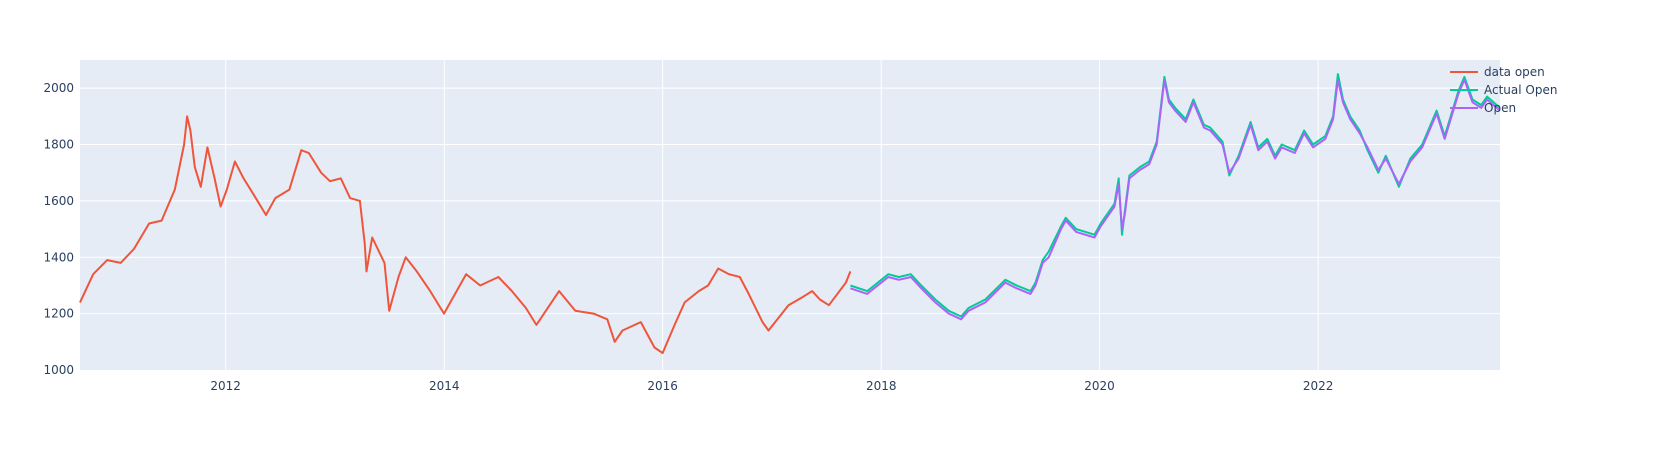  I want to click on legend-item: data open, so click(1497, 72).